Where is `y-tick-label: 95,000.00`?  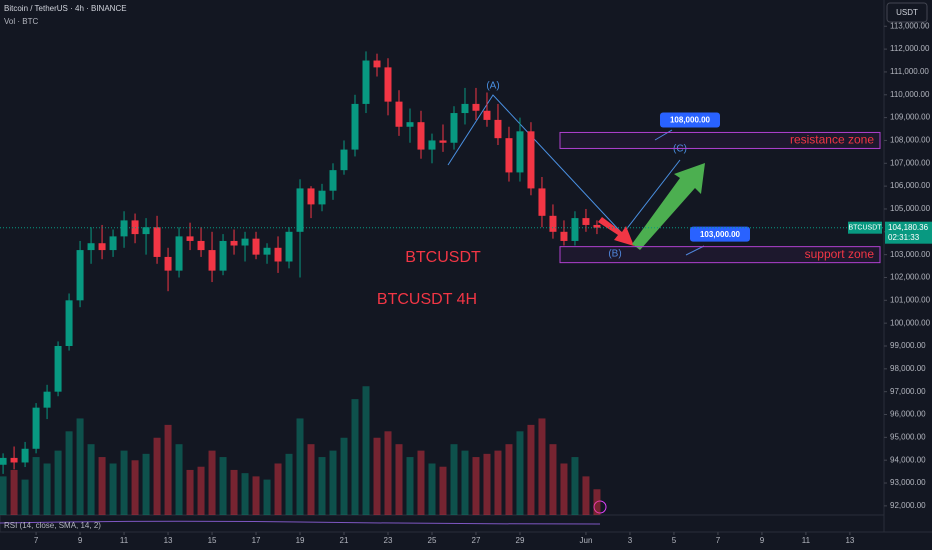 y-tick-label: 95,000.00 is located at coordinates (908, 436).